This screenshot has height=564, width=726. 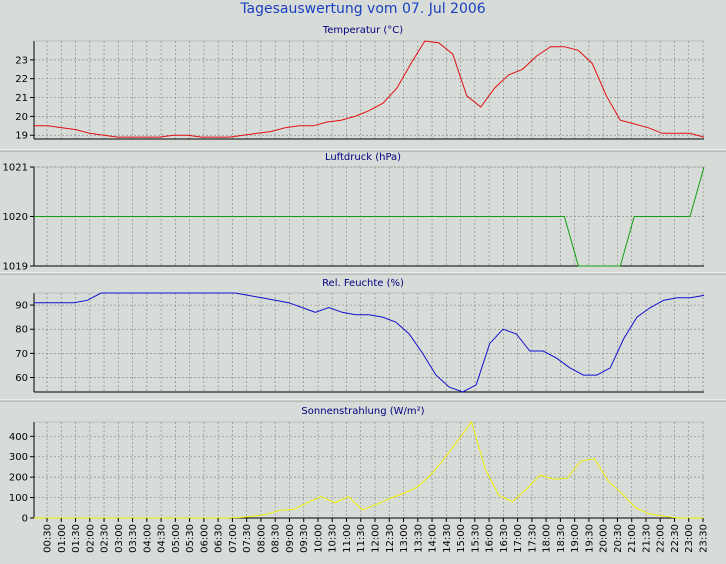 I want to click on y-tick-label: 90, so click(x=21, y=306).